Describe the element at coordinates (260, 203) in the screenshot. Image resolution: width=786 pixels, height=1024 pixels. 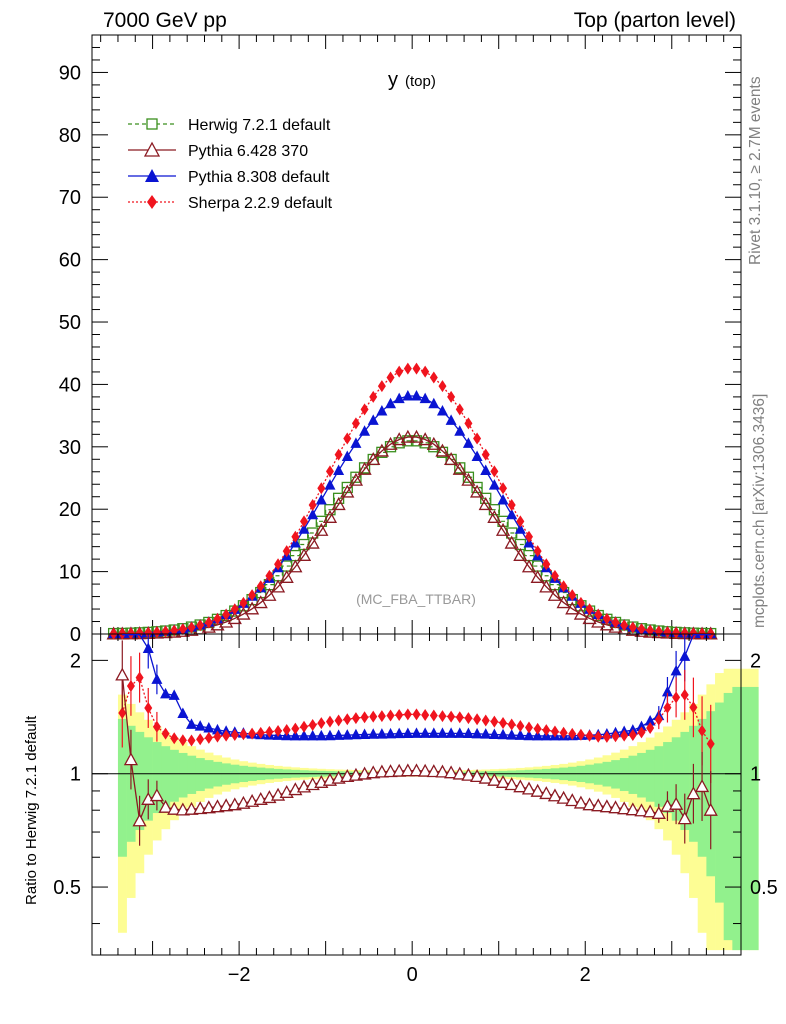
I see `legend-label-sherpa: Sherpa 2.2.9 default` at that location.